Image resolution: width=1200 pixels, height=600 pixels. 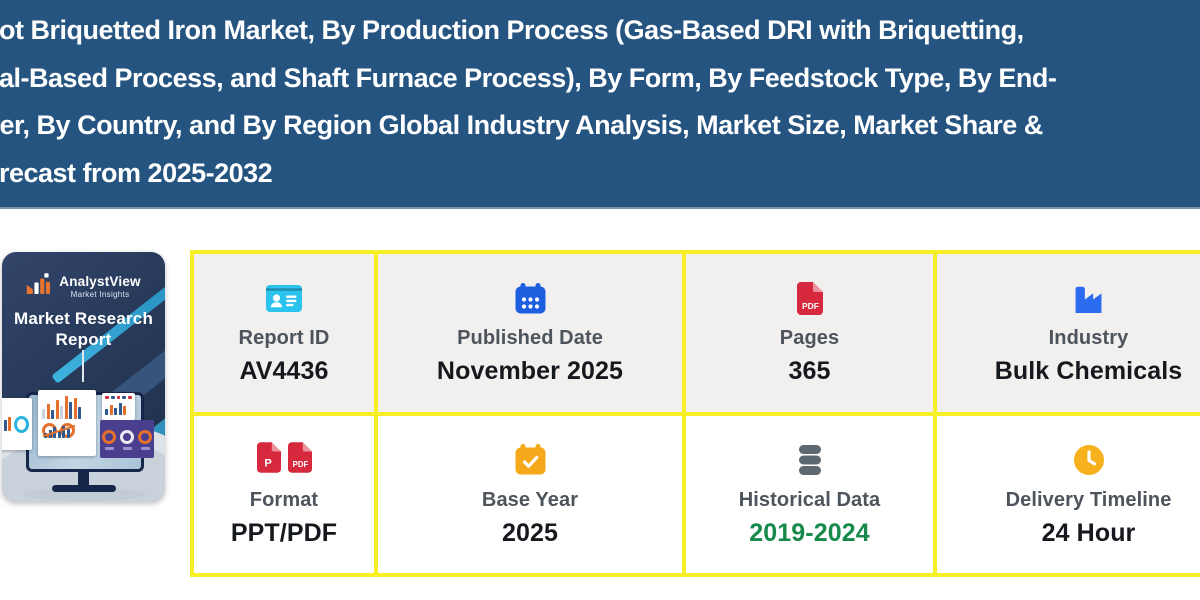 I want to click on brand-logo: AnalystView Market Insights, so click(x=83, y=286).